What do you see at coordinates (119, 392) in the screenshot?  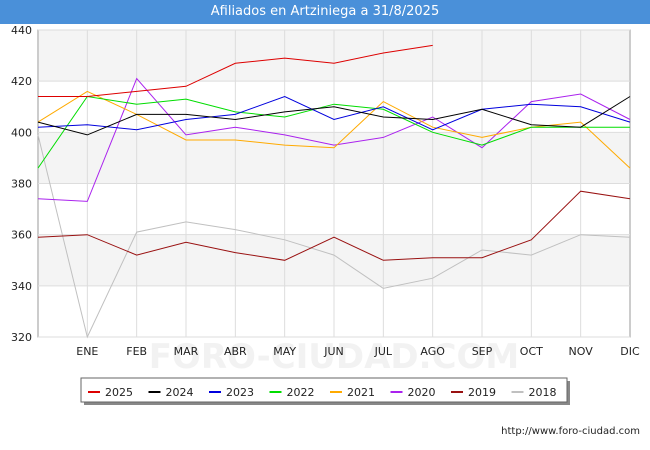 I see `legend-label-2025: 2025` at bounding box center [119, 392].